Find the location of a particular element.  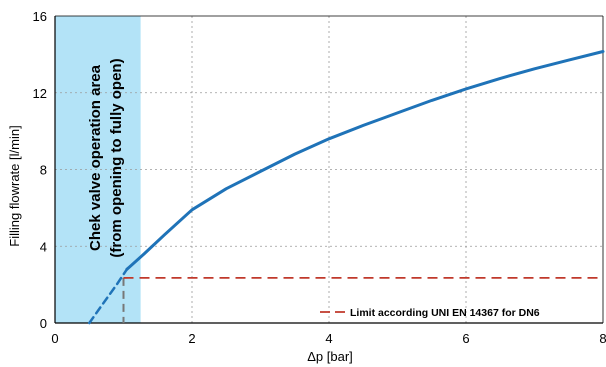

y-axis-label: Filling flowrate [l/min] is located at coordinates (14, 185).